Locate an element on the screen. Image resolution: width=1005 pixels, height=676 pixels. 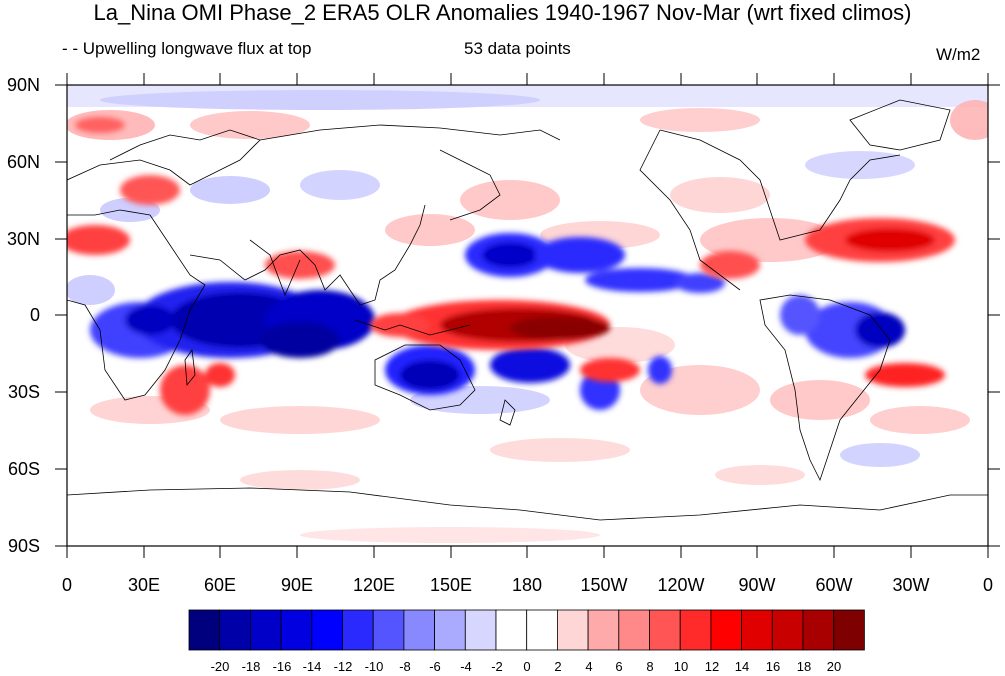
colorbar-label: 8 is located at coordinates (650, 666).